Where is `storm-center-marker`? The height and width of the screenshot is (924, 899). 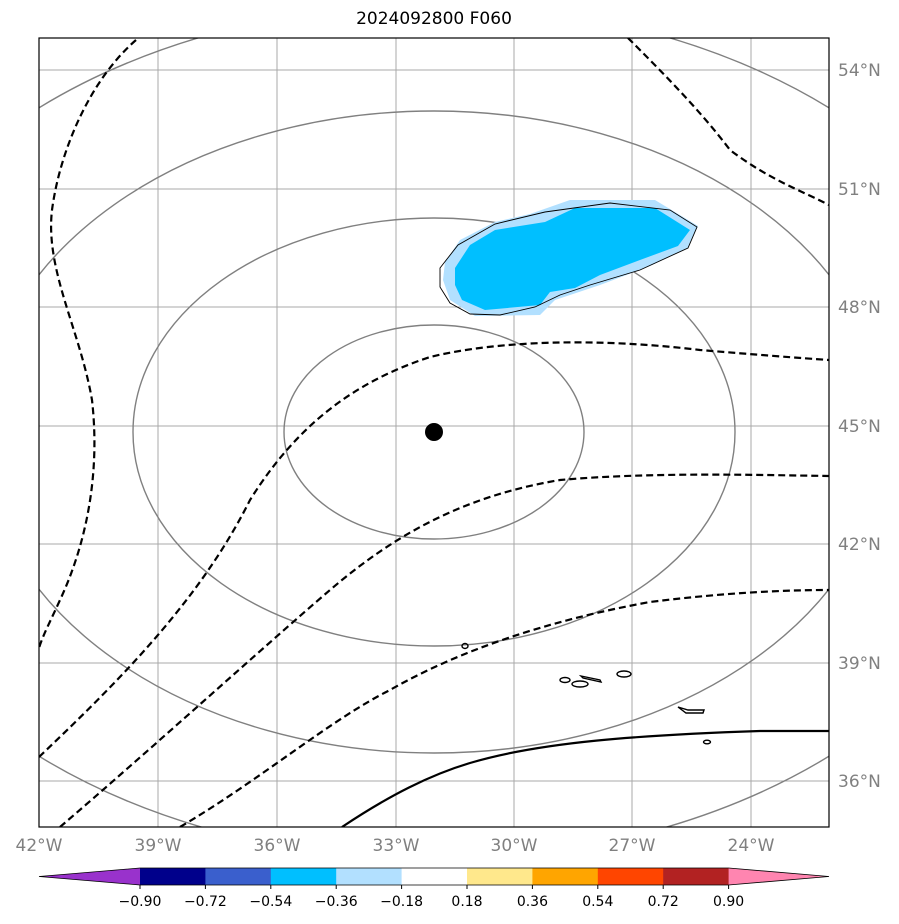
storm-center-marker is located at coordinates (434, 432).